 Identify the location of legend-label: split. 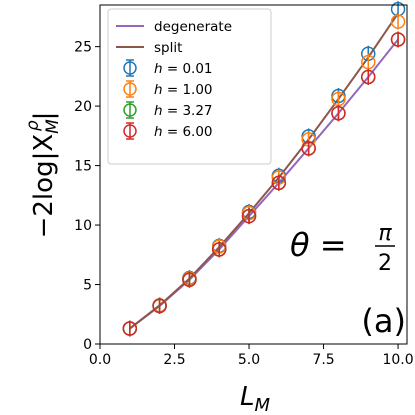
(168, 48).